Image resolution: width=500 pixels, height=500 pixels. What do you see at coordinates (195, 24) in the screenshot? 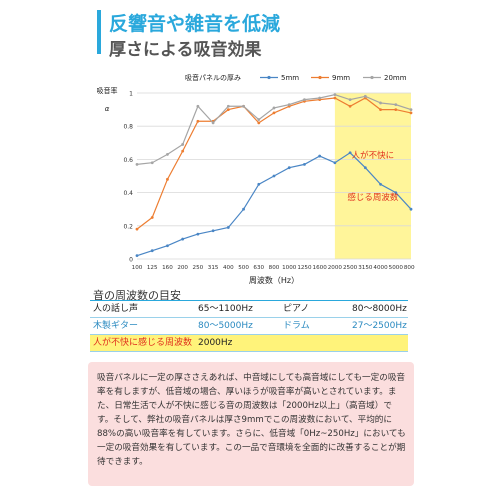
I see `page-title: 反響音や雑音を低減` at bounding box center [195, 24].